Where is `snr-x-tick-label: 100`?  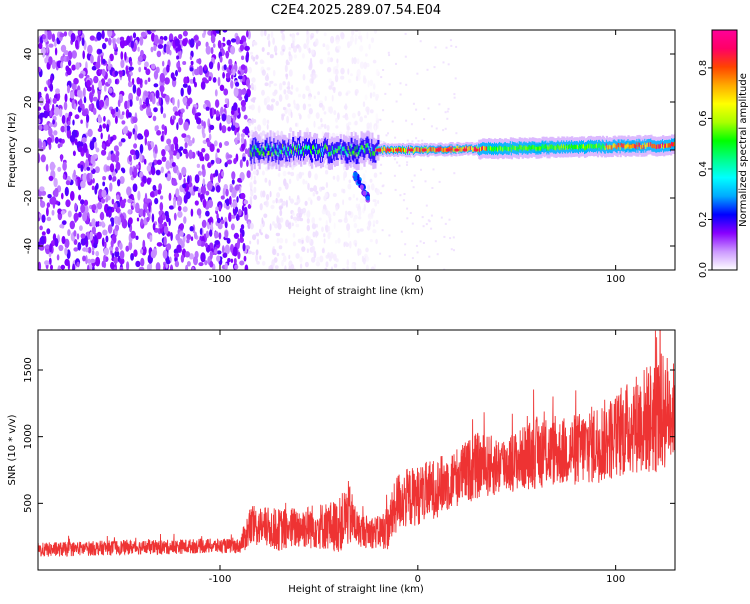 snr-x-tick-label: 100 is located at coordinates (615, 579).